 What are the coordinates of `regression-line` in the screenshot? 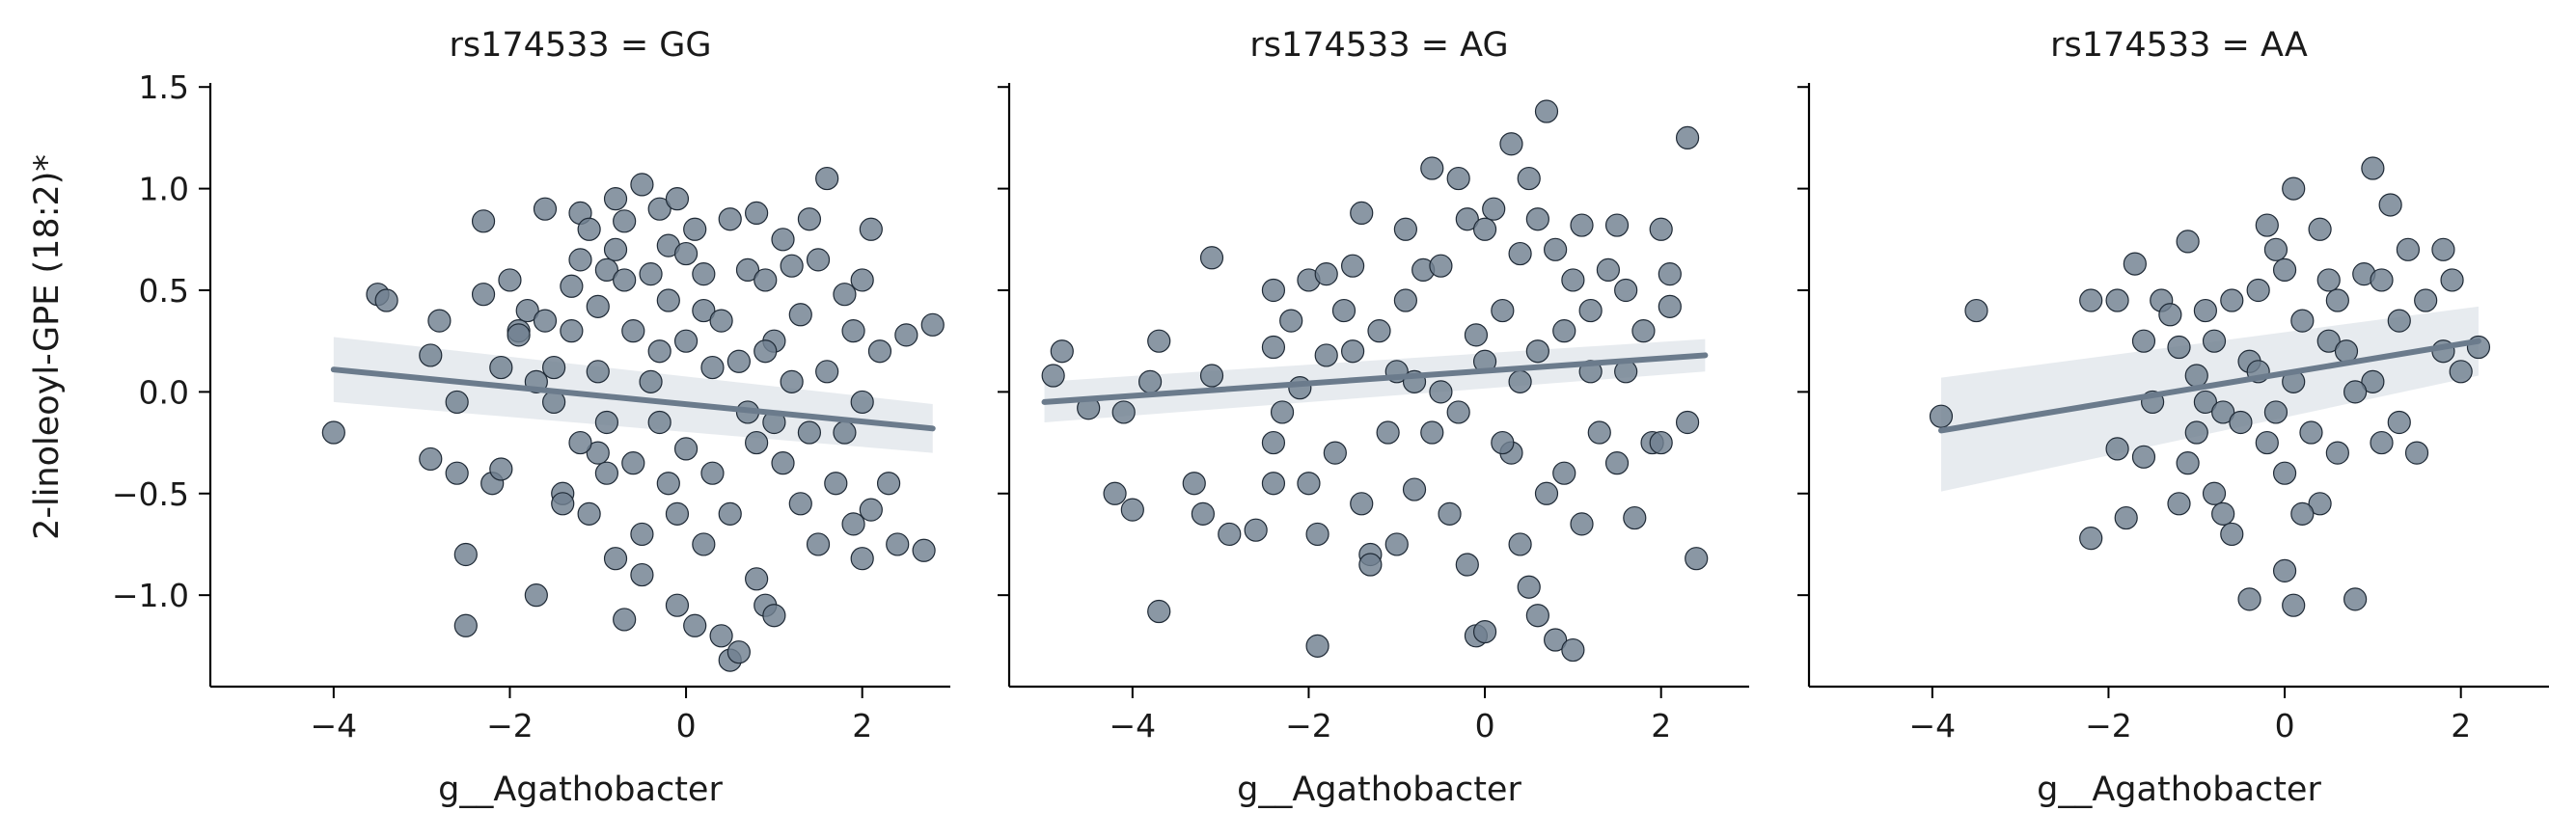 It's located at (2209, 386).